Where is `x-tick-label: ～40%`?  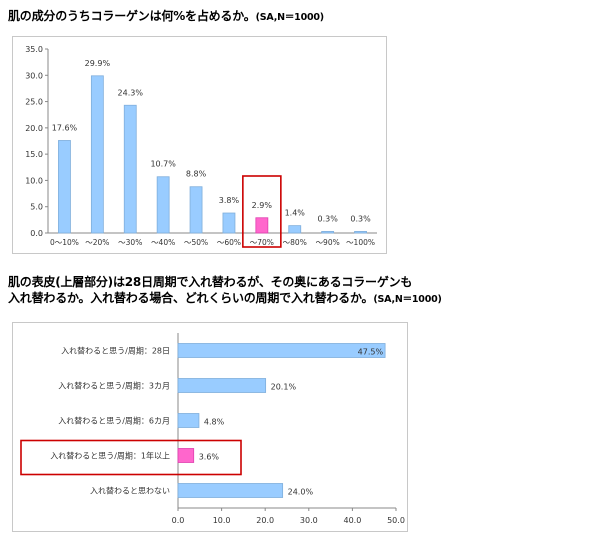 x-tick-label: ～40% is located at coordinates (163, 242).